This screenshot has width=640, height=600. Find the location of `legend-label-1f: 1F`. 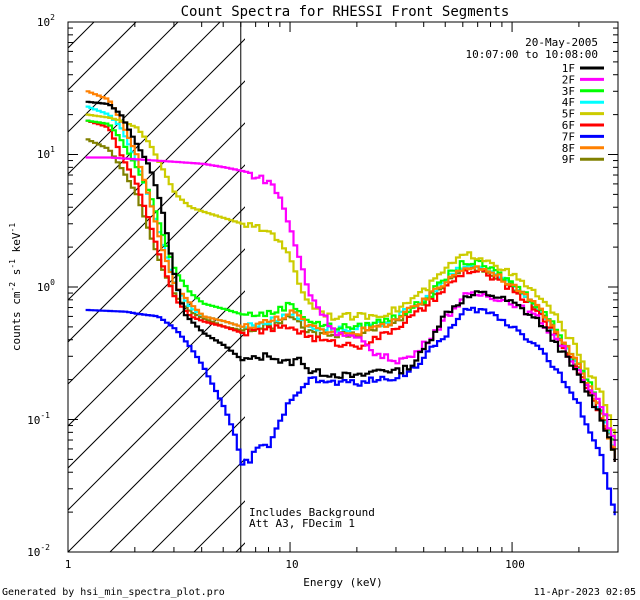

legend-label-1f: 1F is located at coordinates (568, 68).